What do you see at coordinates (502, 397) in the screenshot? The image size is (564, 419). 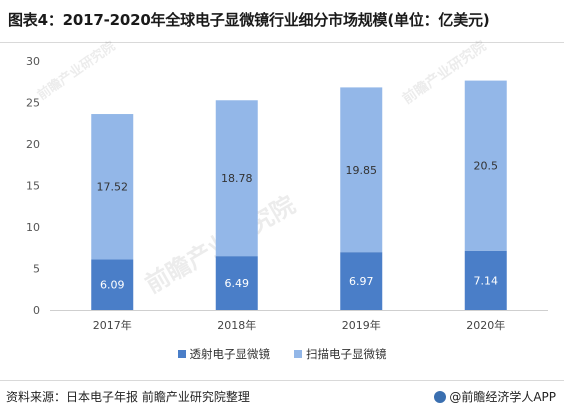 I see `brand-text: @前瞻经济学人APP` at bounding box center [502, 397].